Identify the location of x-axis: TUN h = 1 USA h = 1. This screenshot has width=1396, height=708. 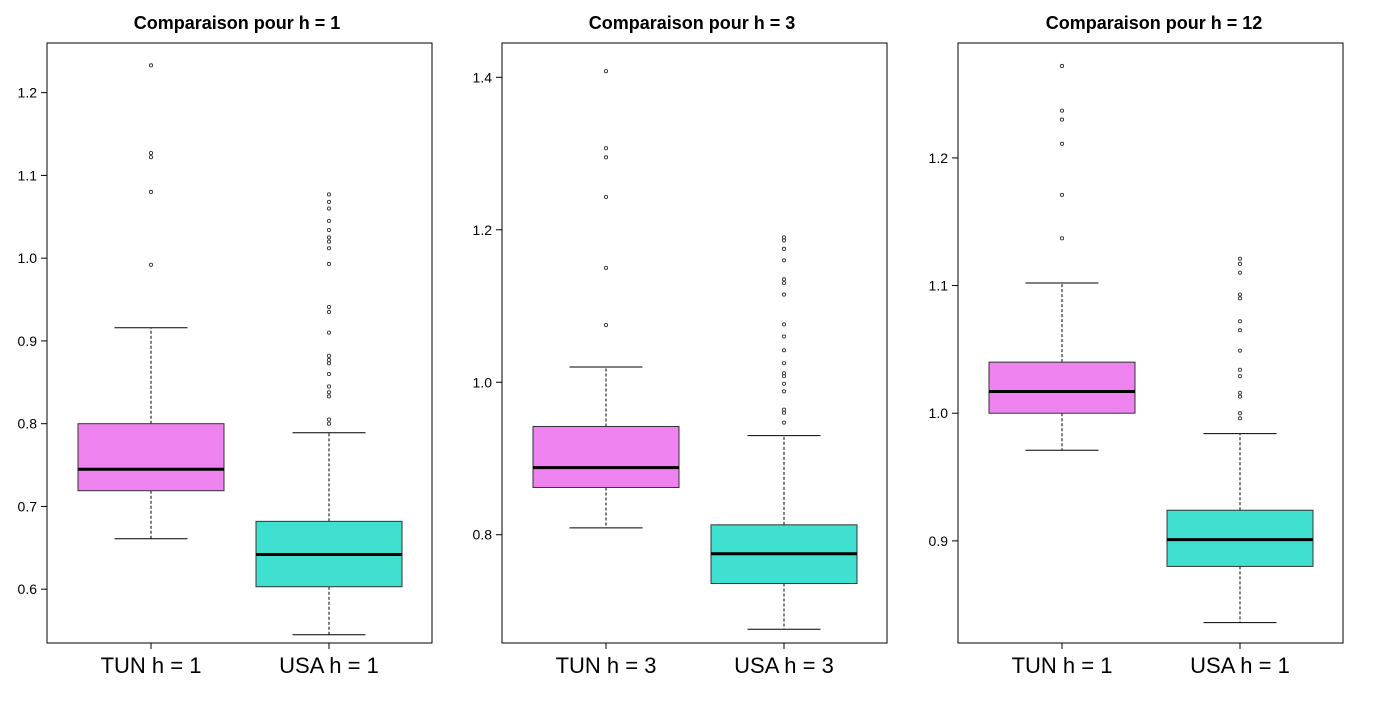
(1151, 660).